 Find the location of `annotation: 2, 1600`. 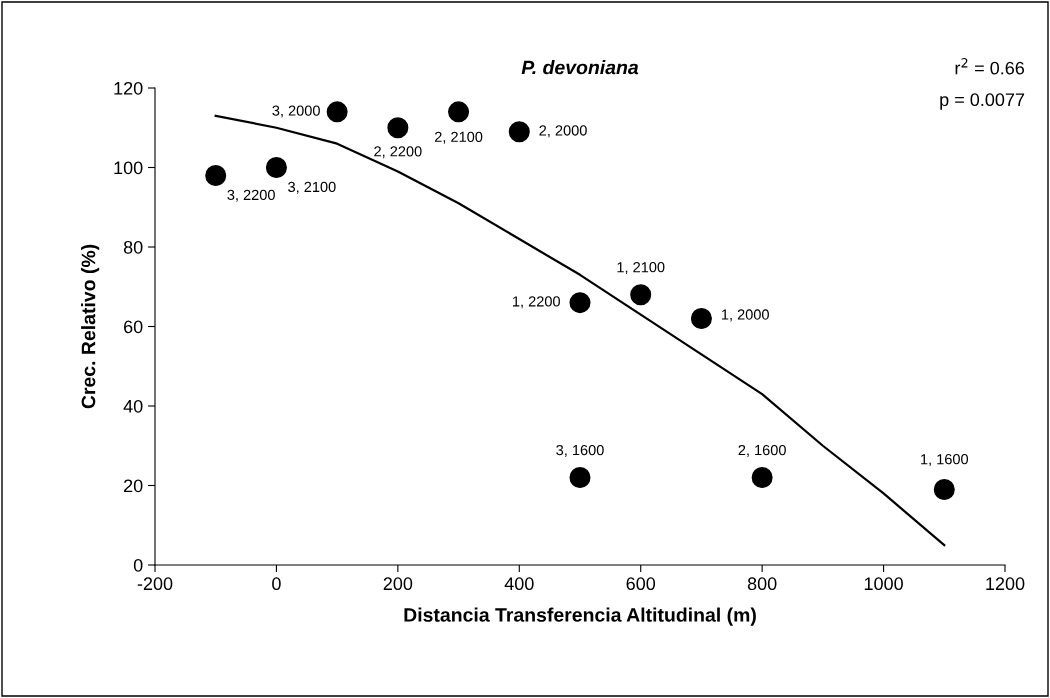

annotation: 2, 1600 is located at coordinates (762, 450).